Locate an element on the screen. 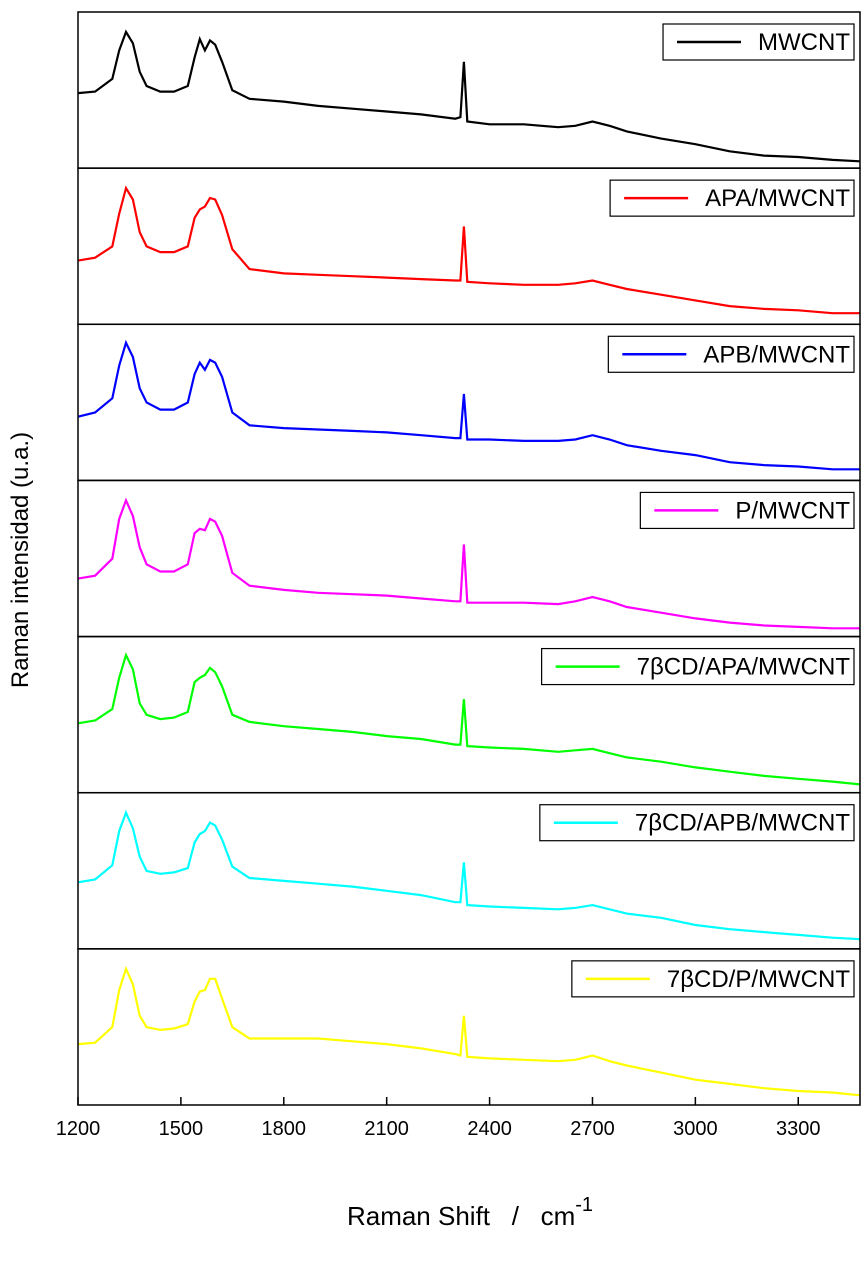 This screenshot has height=1276, width=862. legend: 7βCD/APA/MWCNT is located at coordinates (698, 666).